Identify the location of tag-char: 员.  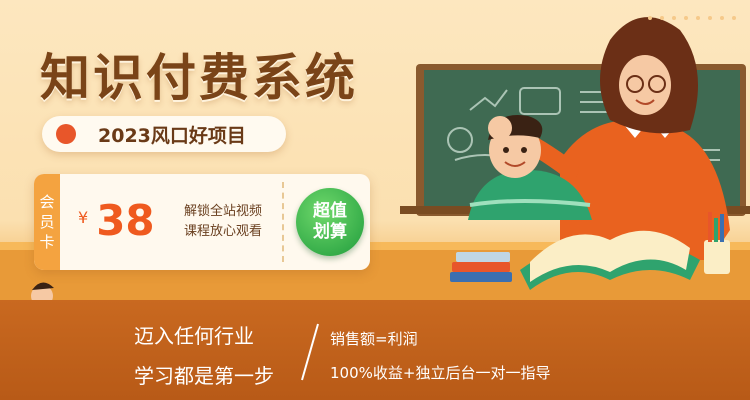
(47, 222).